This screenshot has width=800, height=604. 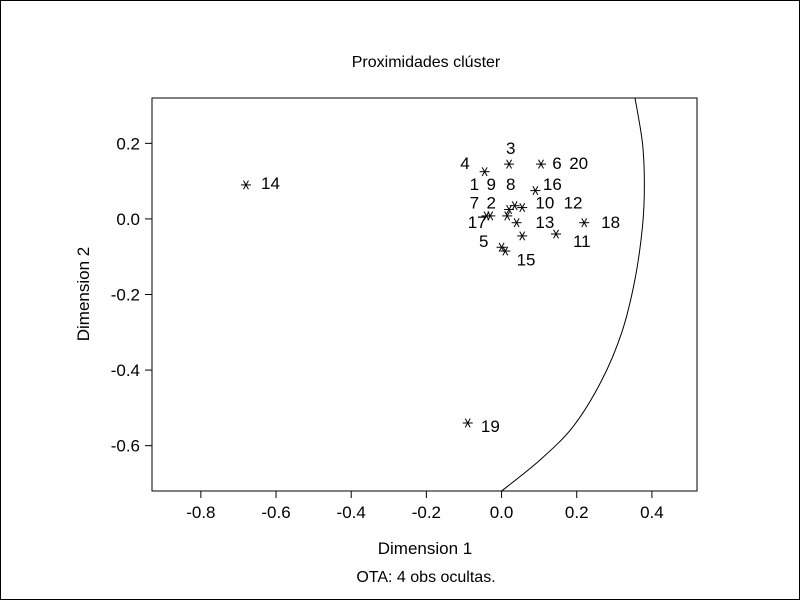 I want to click on point-label: 13, so click(x=544, y=222).